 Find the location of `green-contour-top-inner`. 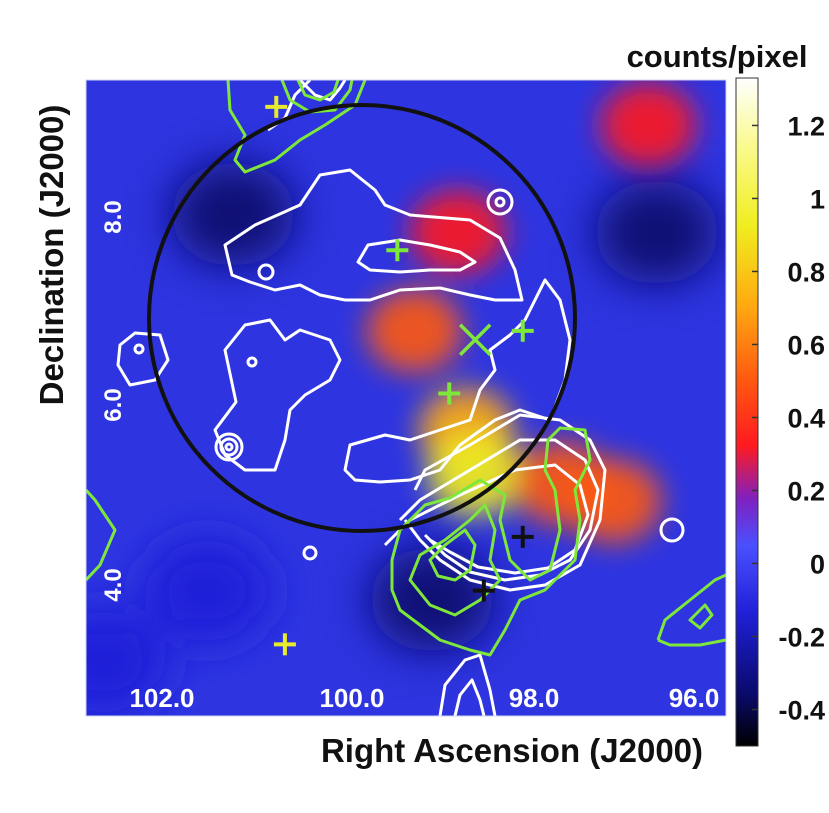

green-contour-top-inner is located at coordinates (317, 97).